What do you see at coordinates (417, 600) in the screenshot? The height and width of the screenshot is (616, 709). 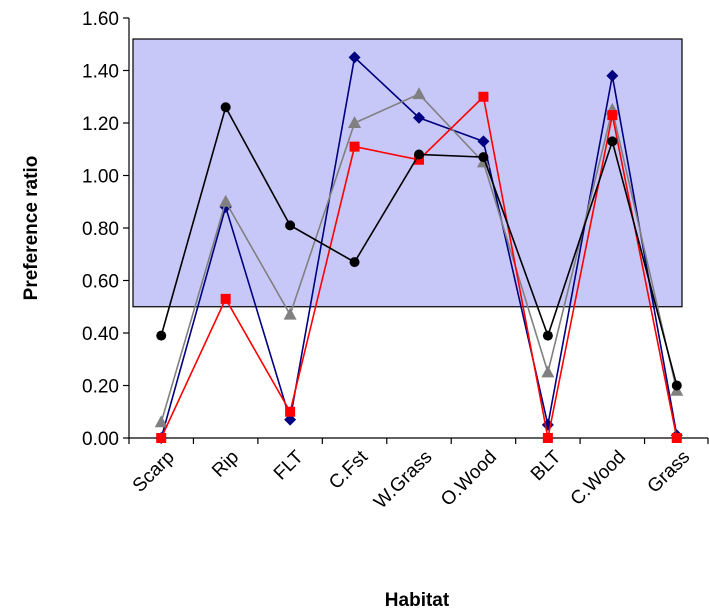 I see `x-axis-title: Habitat` at bounding box center [417, 600].